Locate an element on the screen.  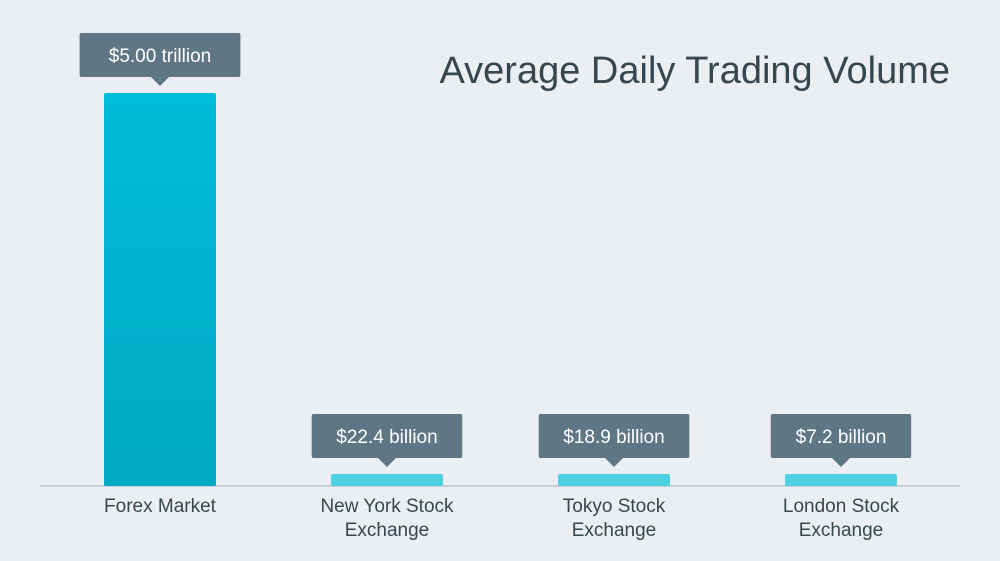
value-label-3: $7.2 billion is located at coordinates (841, 440).